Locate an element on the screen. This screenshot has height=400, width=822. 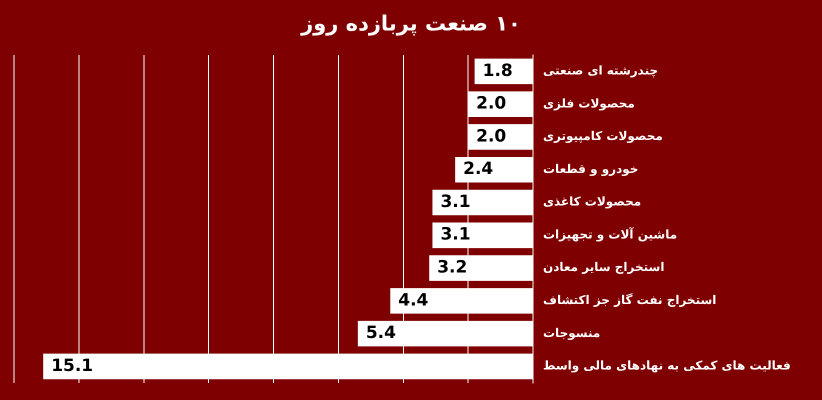
data-label: 3.2 is located at coordinates (452, 267).